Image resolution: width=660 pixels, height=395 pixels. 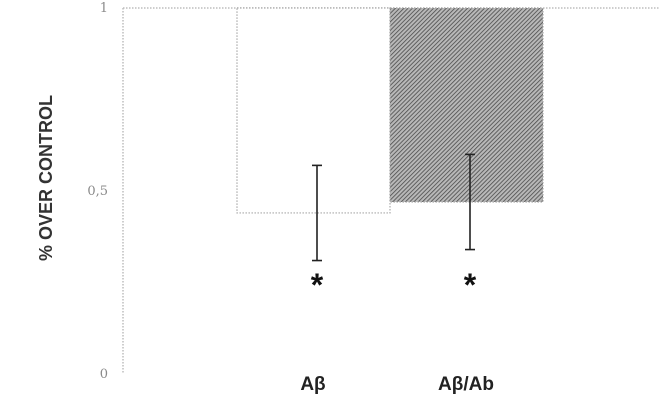 What do you see at coordinates (466, 384) in the screenshot?
I see `category-label: Aβ/Ab` at bounding box center [466, 384].